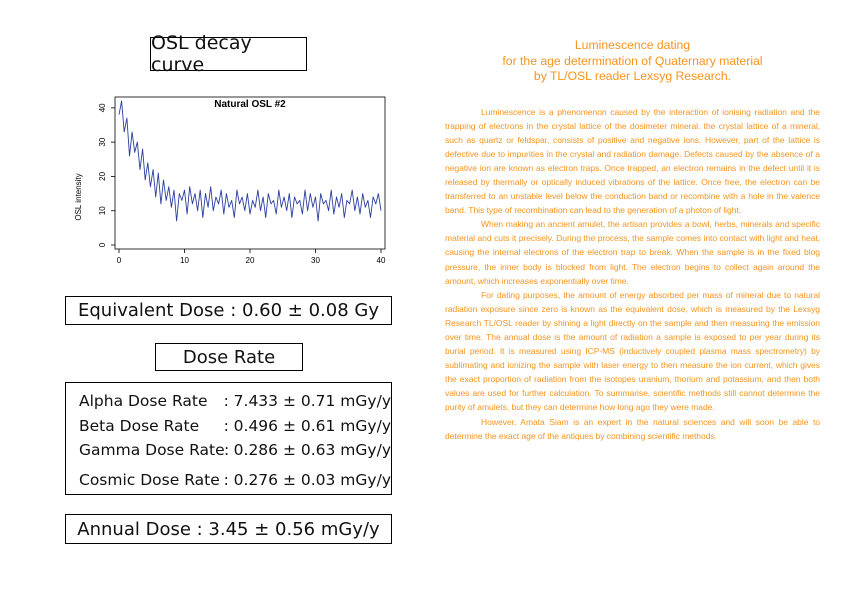 The width and height of the screenshot is (842, 595). I want to click on dose-rate-row-cosmic: Cosmic Dose Rate : 0.276 ± 0.03 mGy/y, so click(228, 480).